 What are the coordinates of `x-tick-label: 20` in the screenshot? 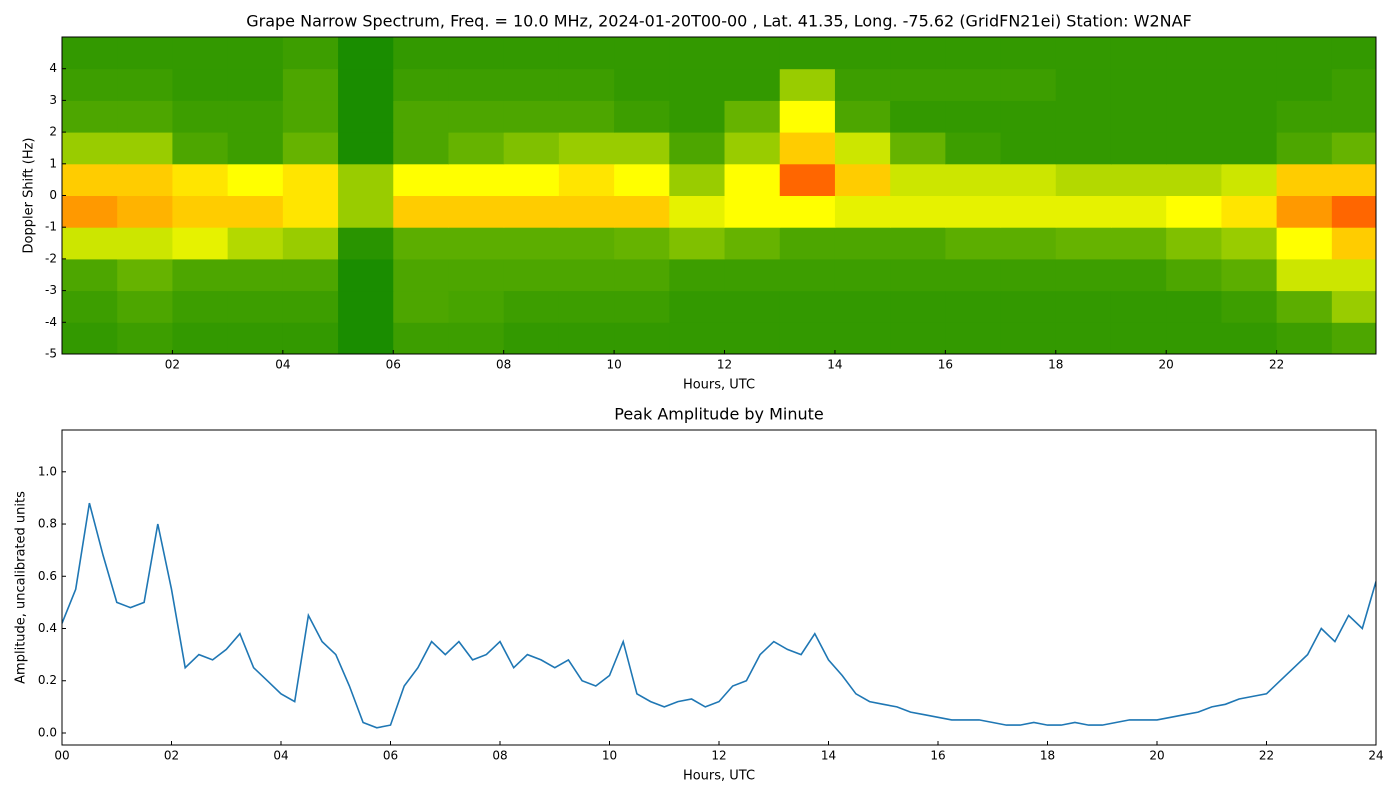 It's located at (1156, 756).